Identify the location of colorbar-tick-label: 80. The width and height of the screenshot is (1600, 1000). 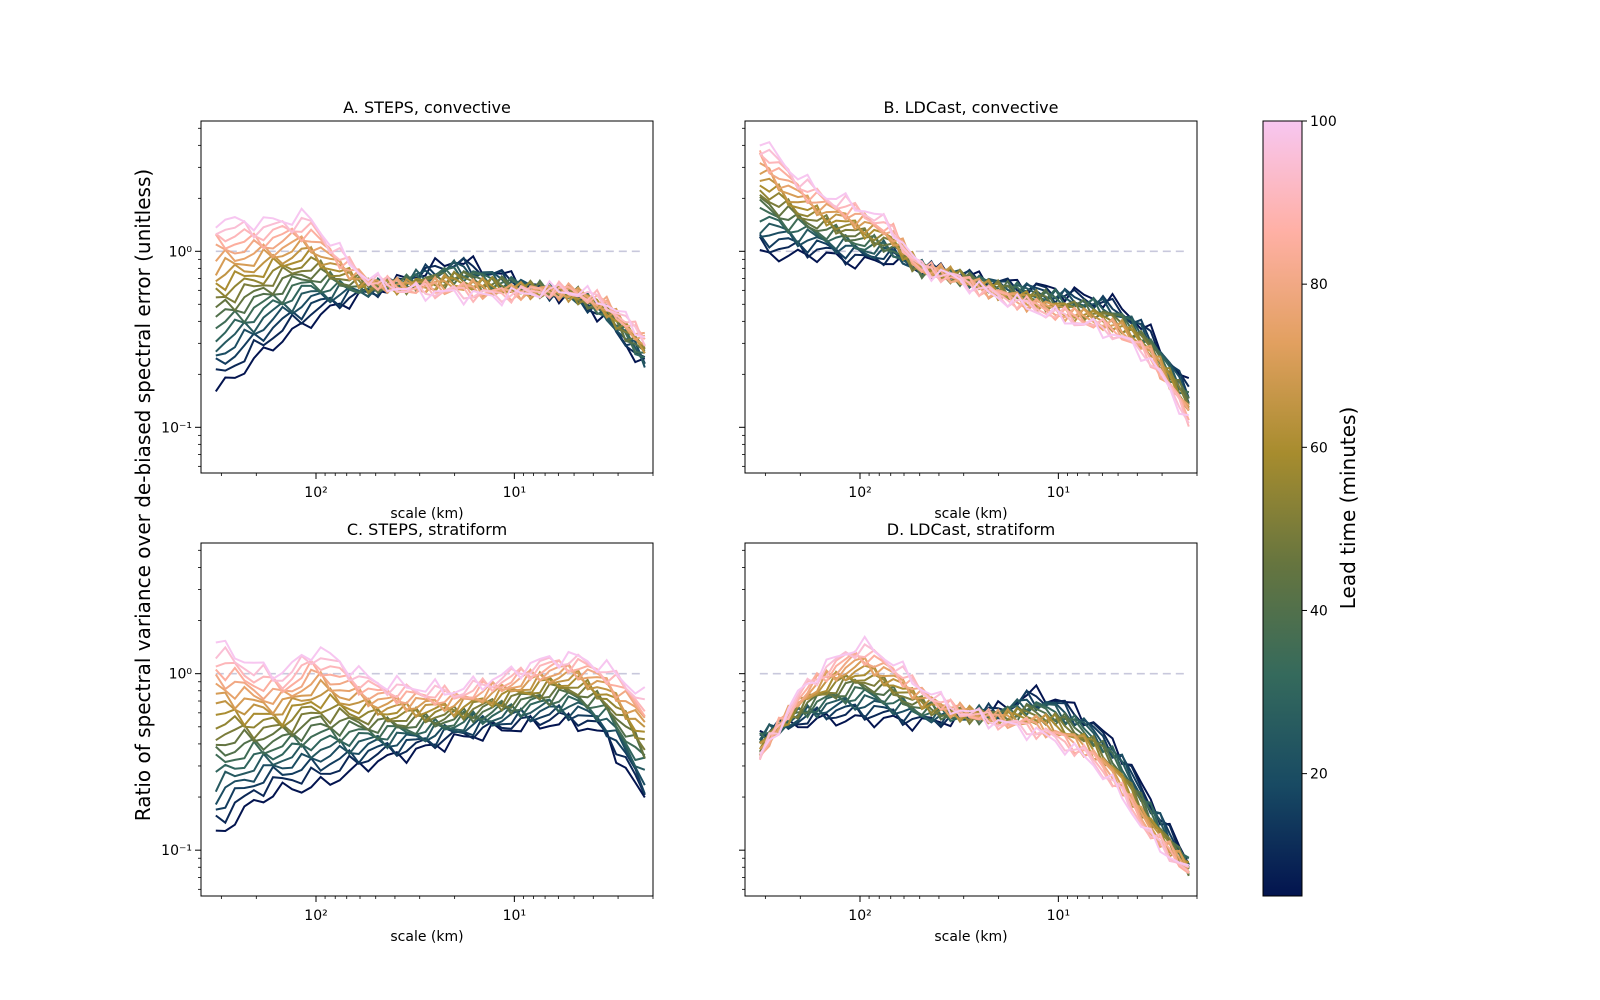
(1319, 285).